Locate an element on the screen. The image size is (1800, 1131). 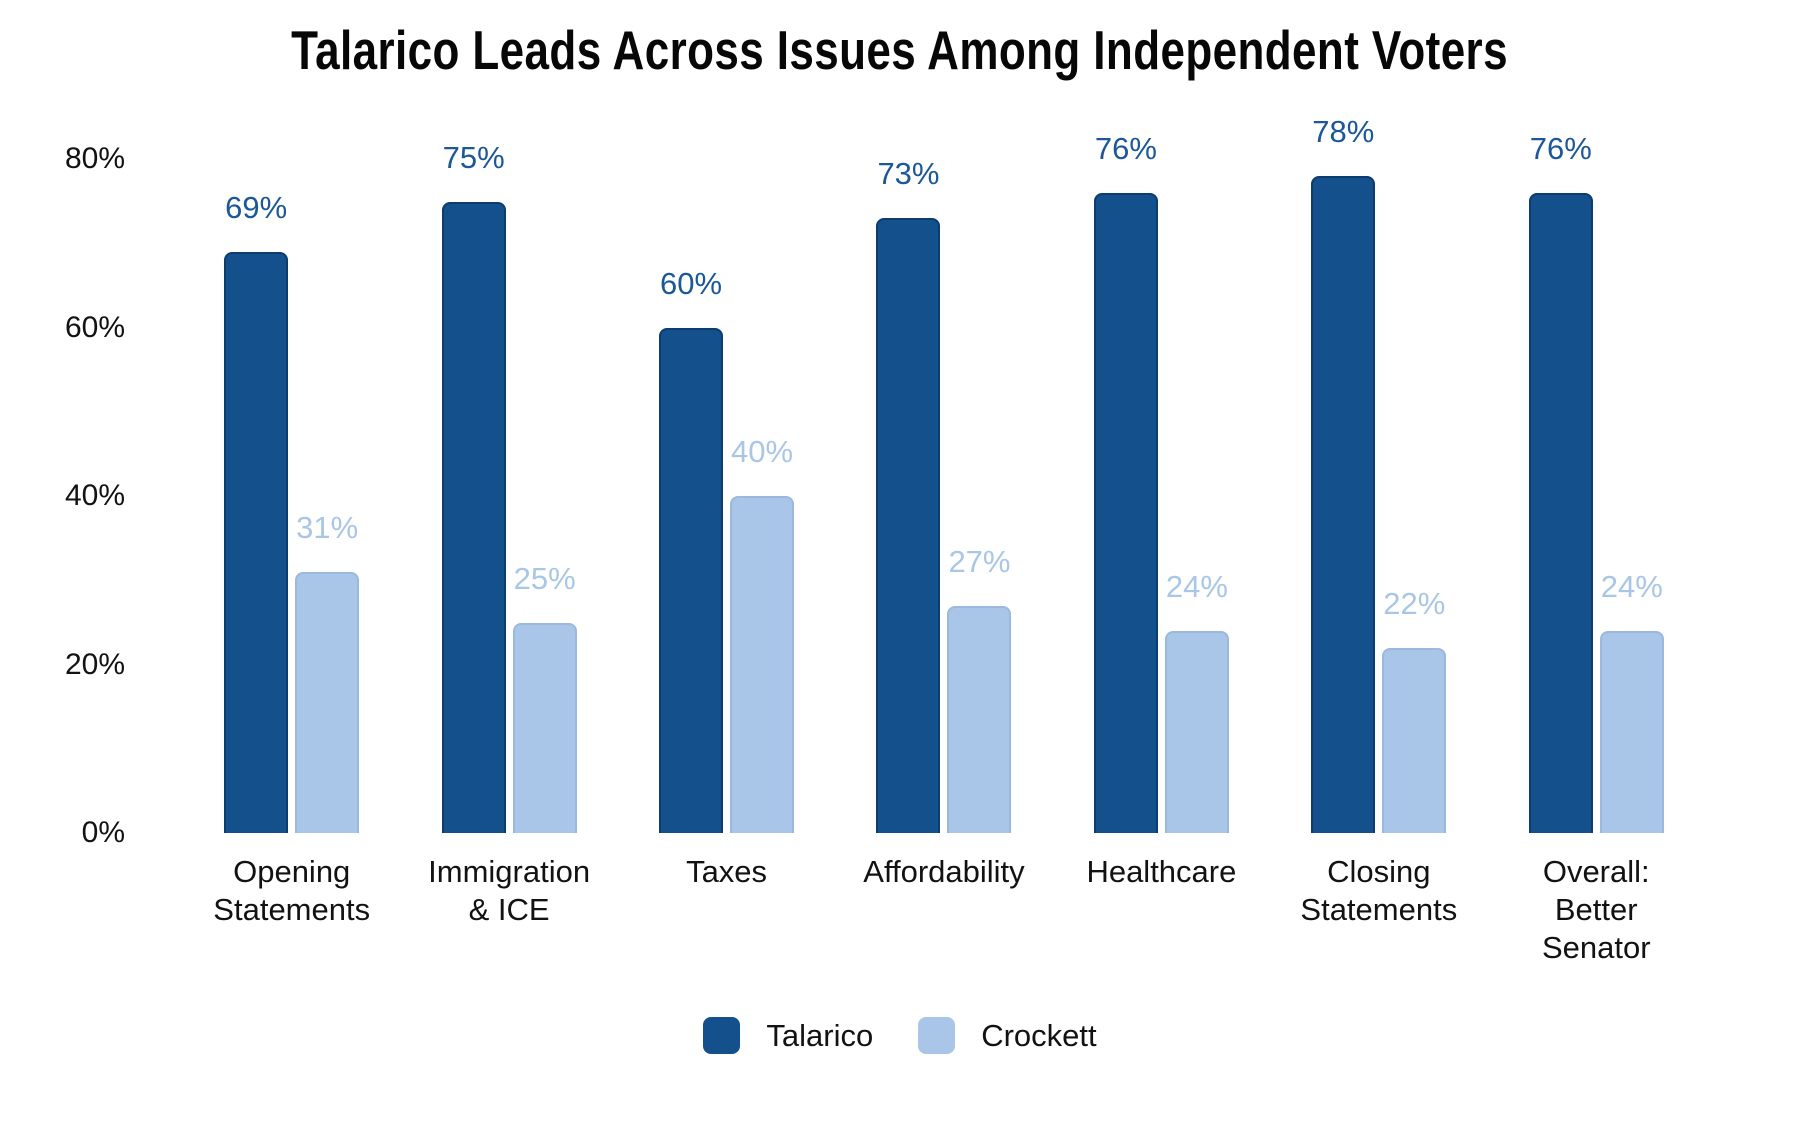
talarico-value-label: 69% is located at coordinates (256, 208).